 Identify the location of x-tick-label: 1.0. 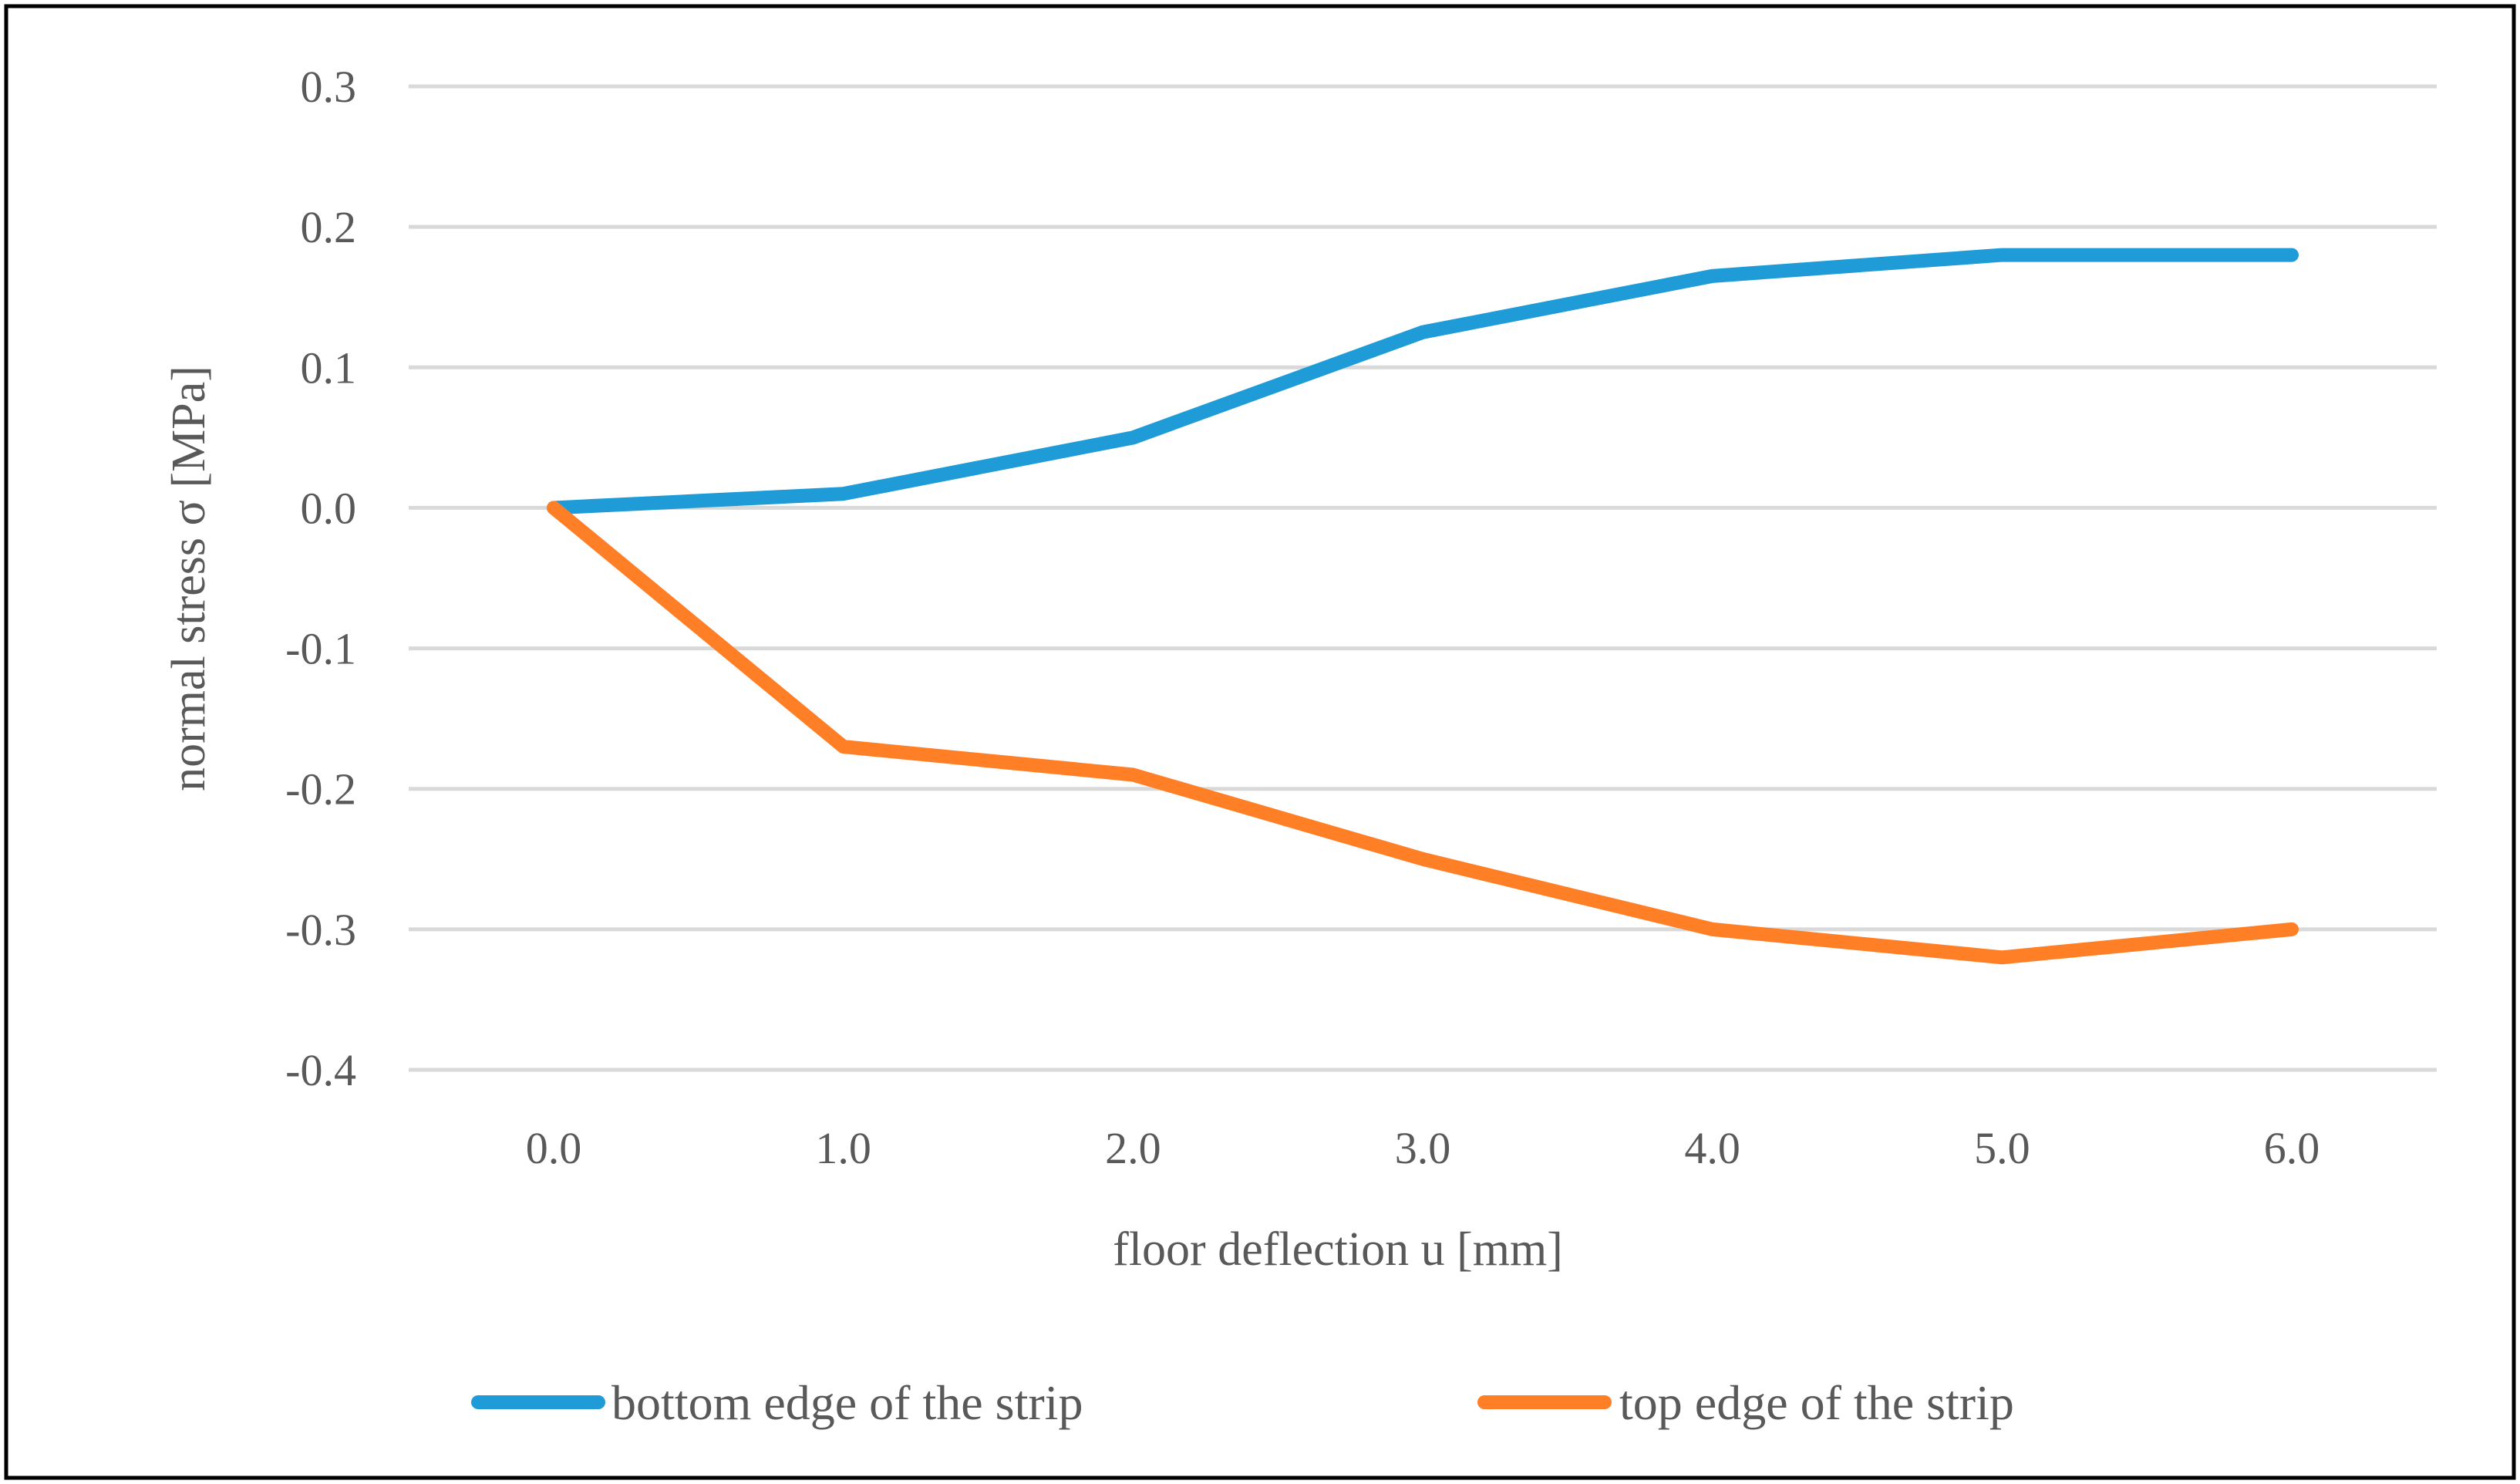
(843, 1148).